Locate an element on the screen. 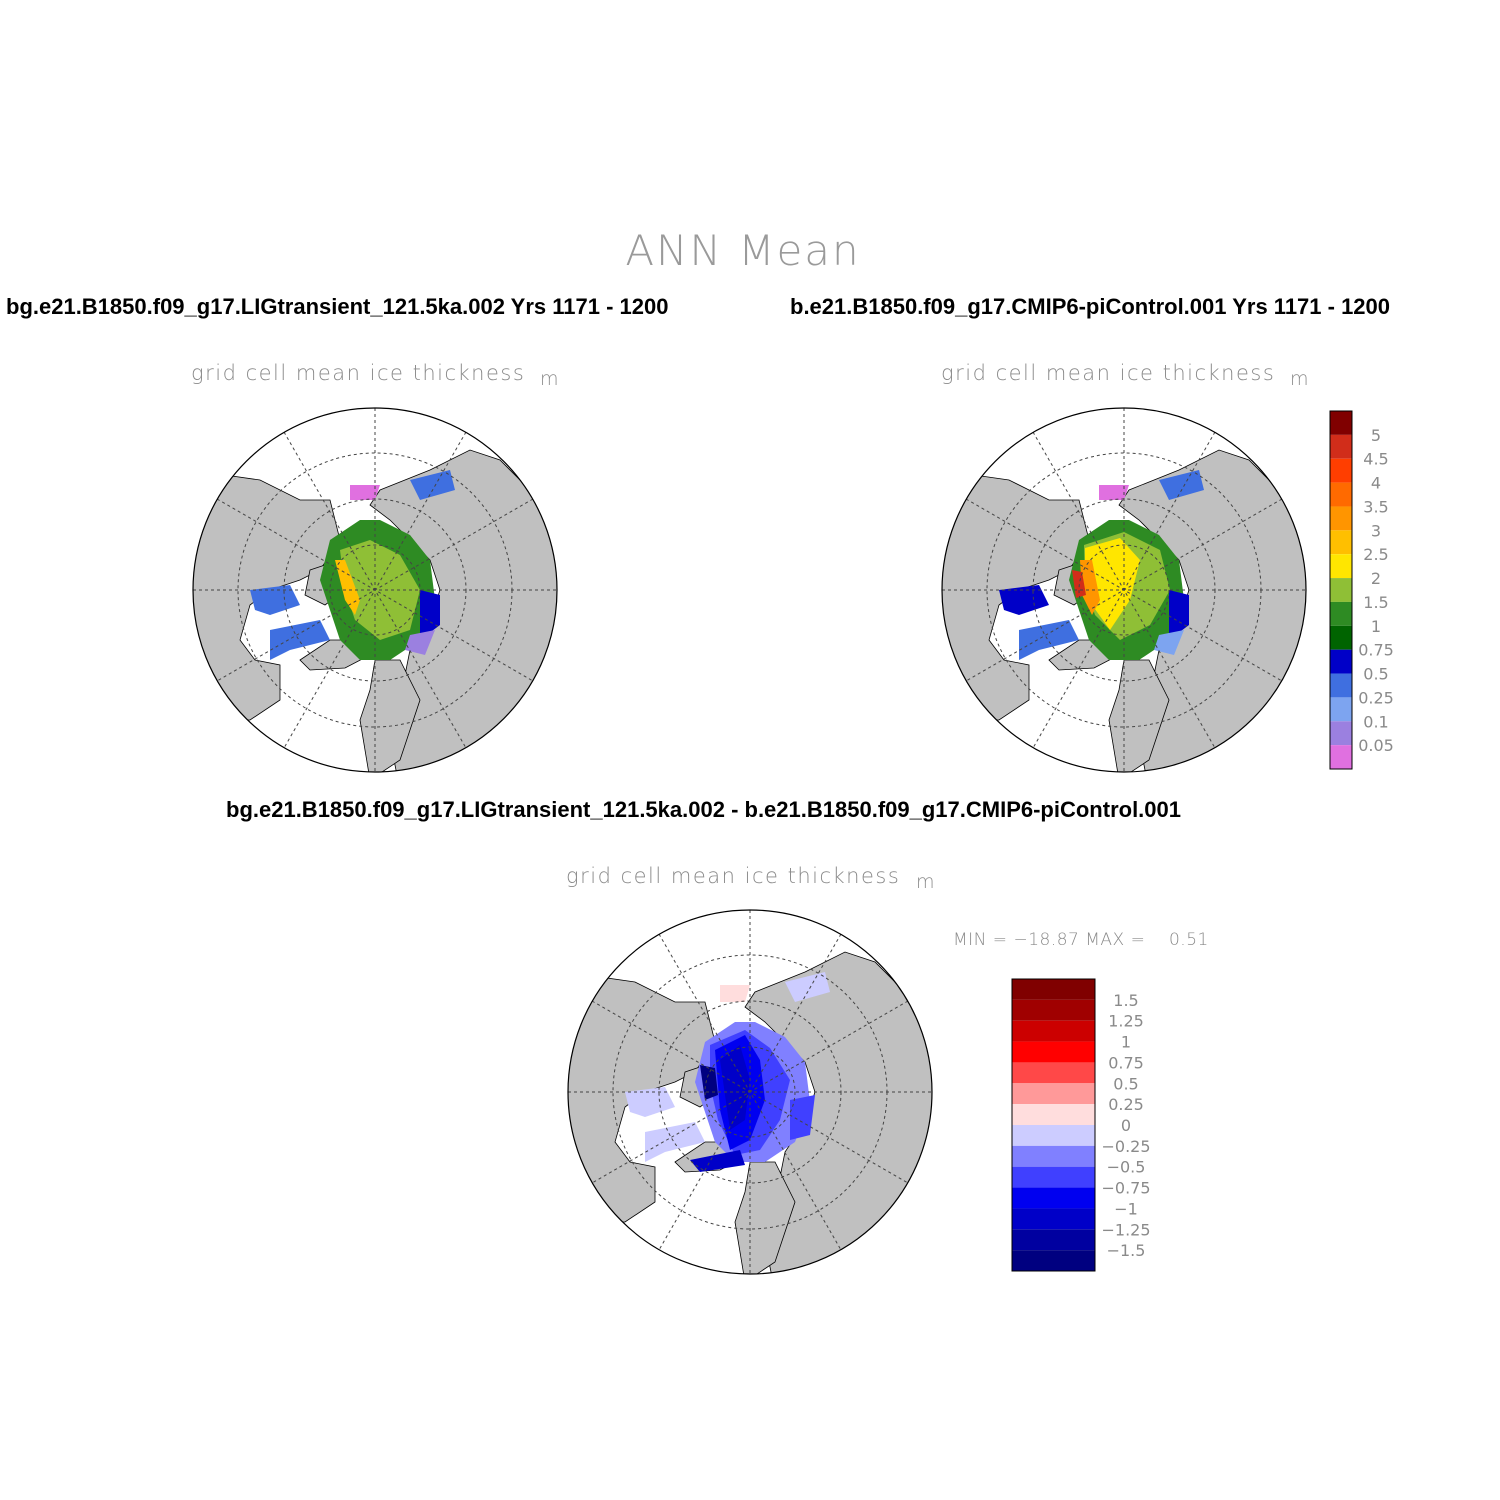  colorbar-tick-label: 3 is located at coordinates (1376, 530).